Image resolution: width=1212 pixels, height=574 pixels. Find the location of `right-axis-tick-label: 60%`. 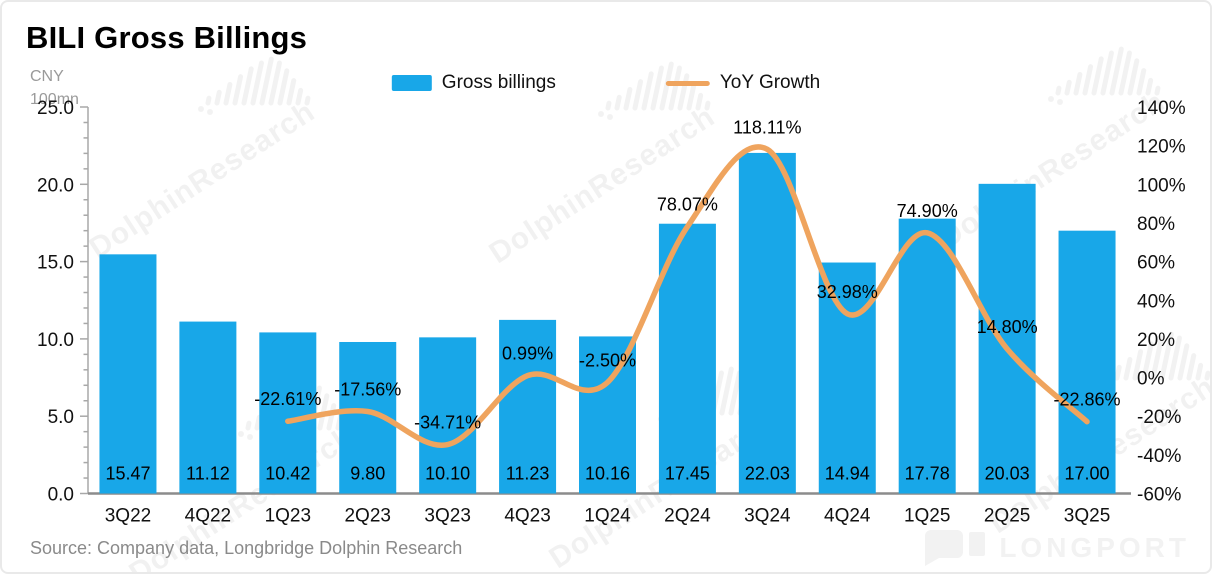

right-axis-tick-label: 60% is located at coordinates (1156, 263).